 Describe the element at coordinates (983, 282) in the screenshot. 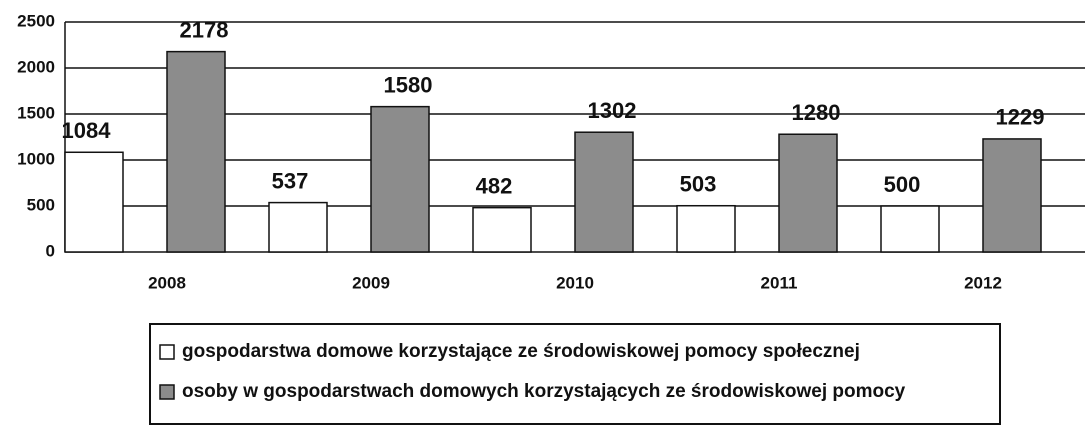

I see `x-tick-label: 2012` at that location.